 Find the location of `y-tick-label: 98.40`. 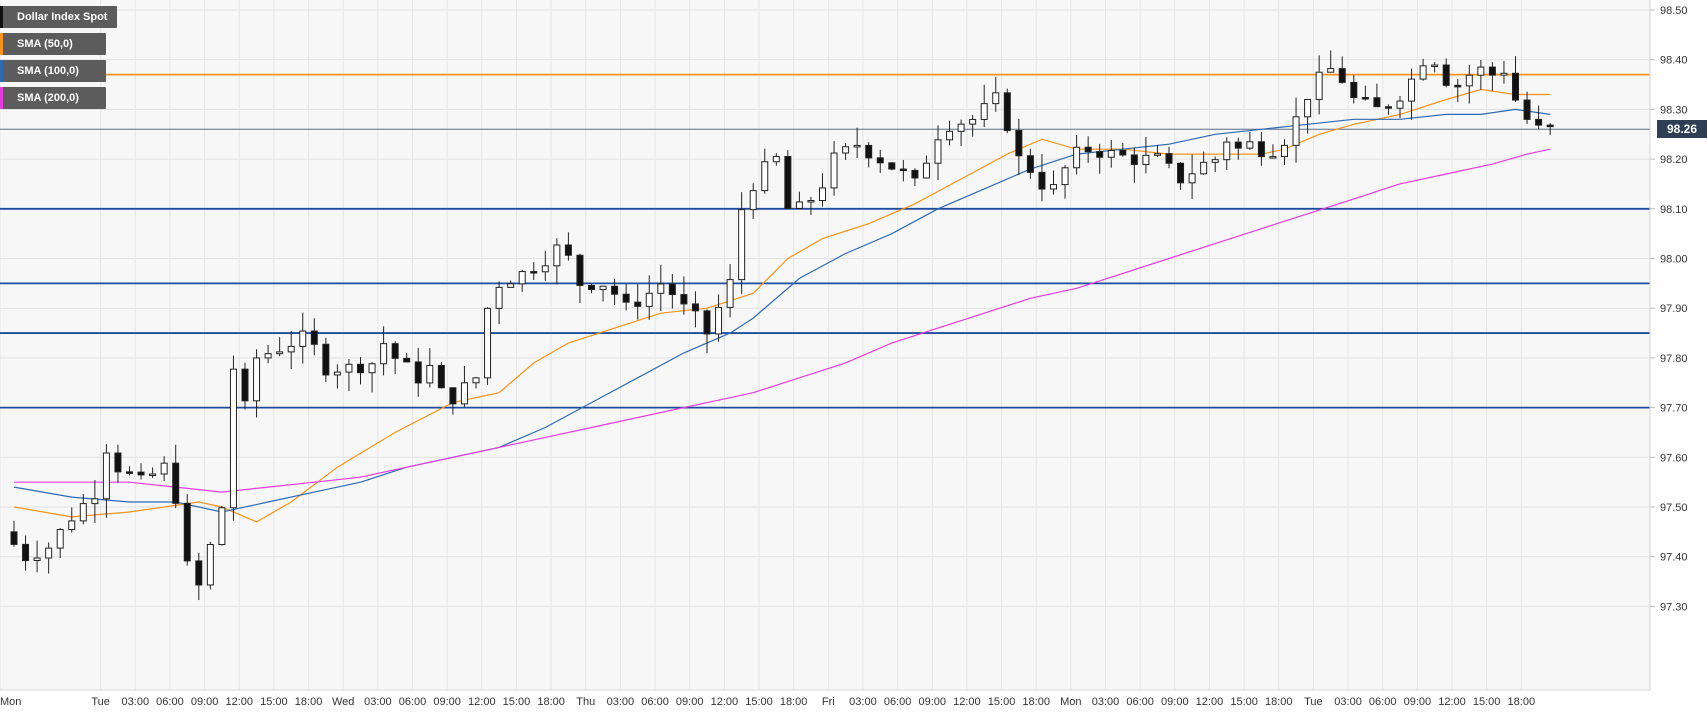

y-tick-label: 98.40 is located at coordinates (1674, 61).